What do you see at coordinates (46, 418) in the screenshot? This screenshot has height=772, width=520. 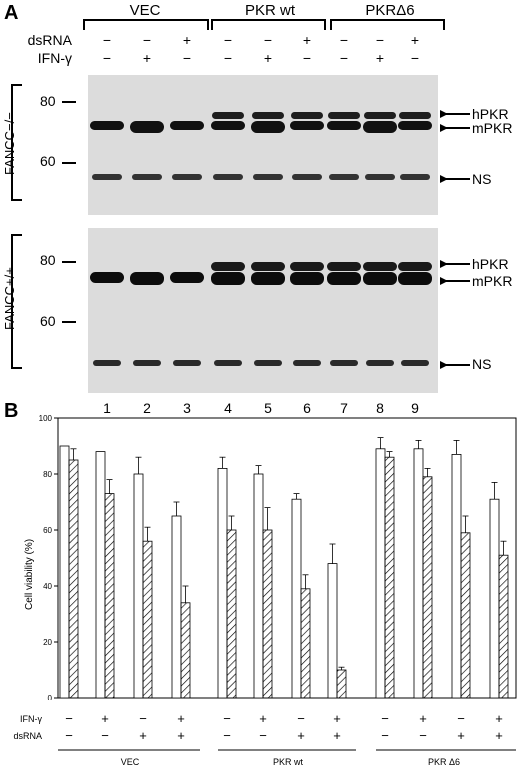 I see `y-tick-label: 100` at bounding box center [46, 418].